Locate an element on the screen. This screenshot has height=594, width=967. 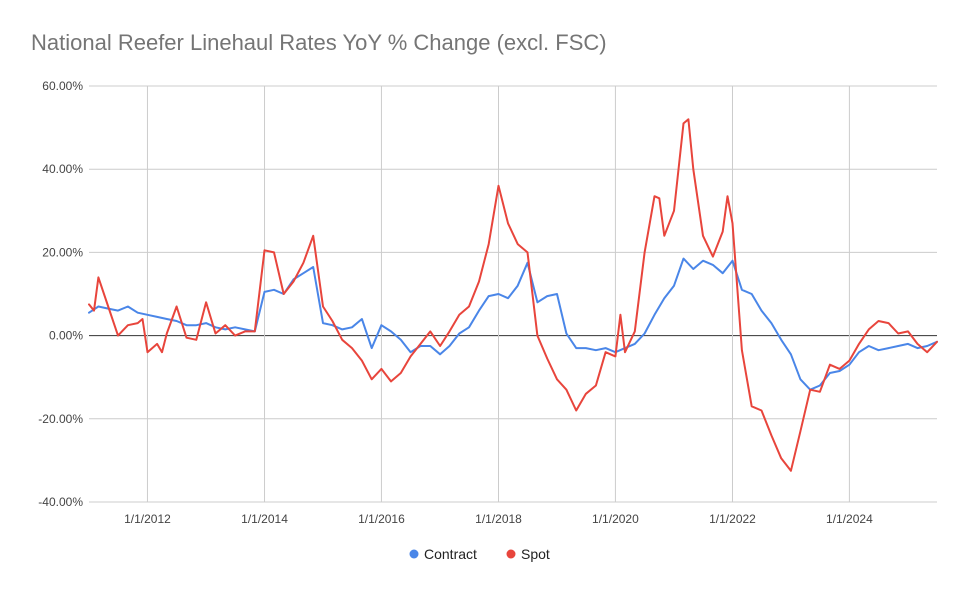
x-tick-label: 1/1/2020 is located at coordinates (615, 519).